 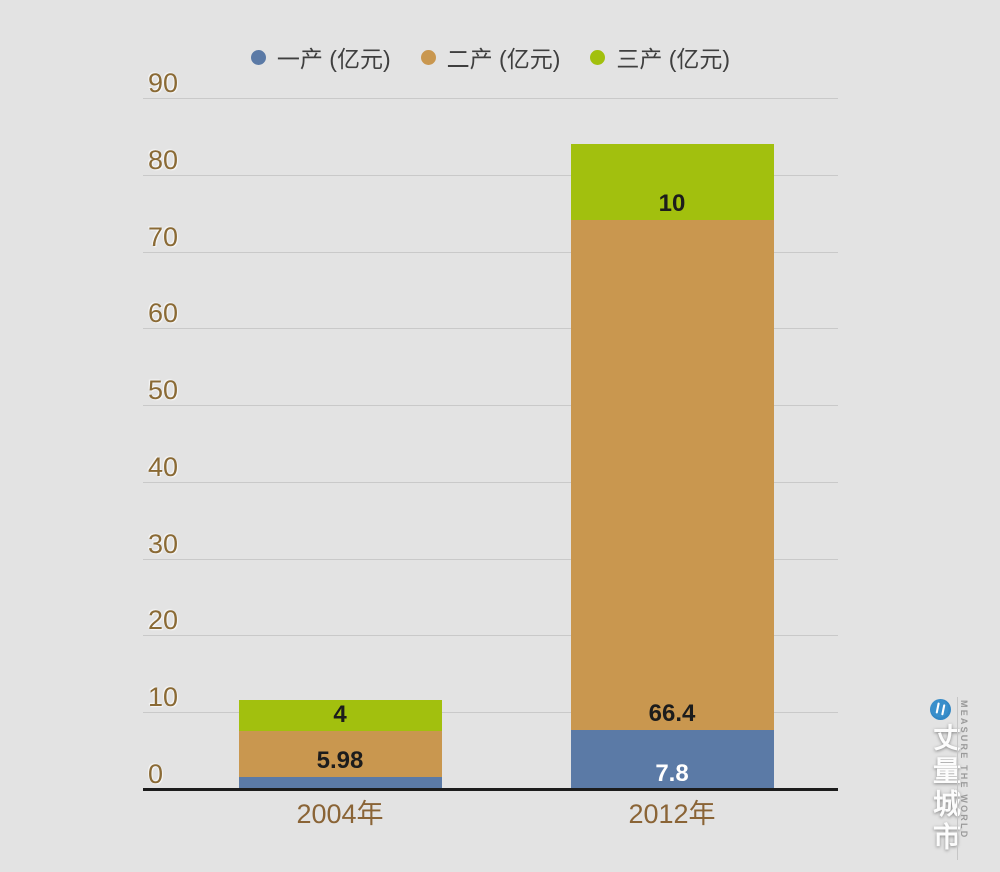 I want to click on y-axis-tick-label: 10, so click(x=163, y=697).